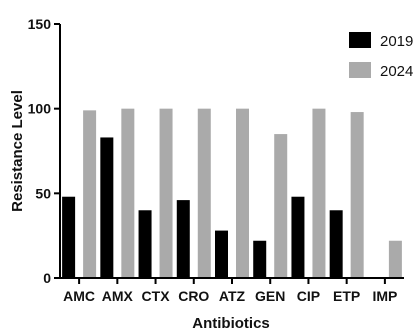  Describe the element at coordinates (40, 109) in the screenshot. I see `y-tick-label: 100` at that location.